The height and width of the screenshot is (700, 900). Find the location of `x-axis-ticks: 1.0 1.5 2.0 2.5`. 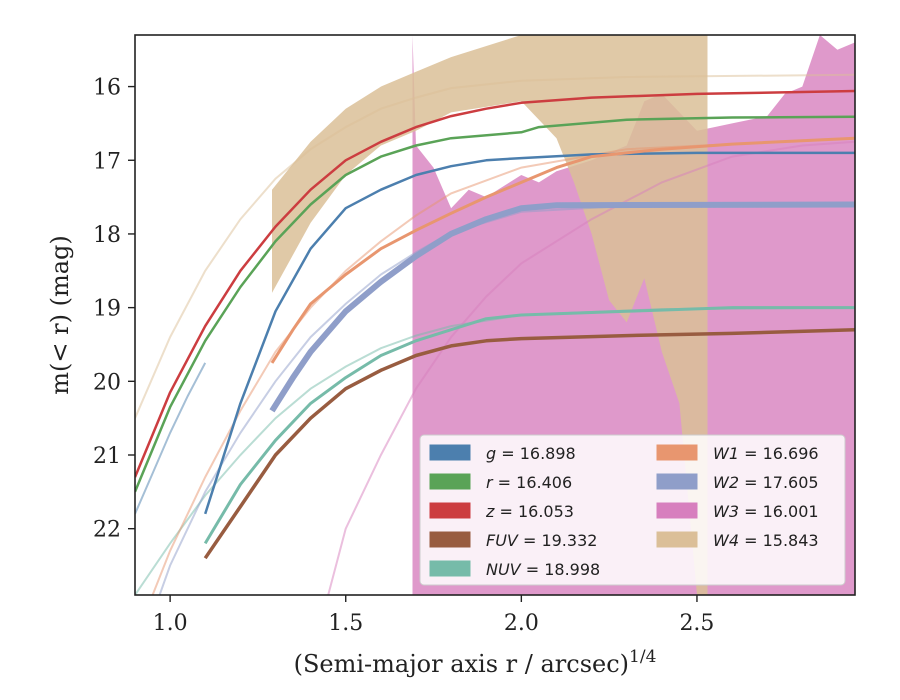

x-axis-ticks: 1.0 1.5 2.0 2.5 is located at coordinates (433, 615).